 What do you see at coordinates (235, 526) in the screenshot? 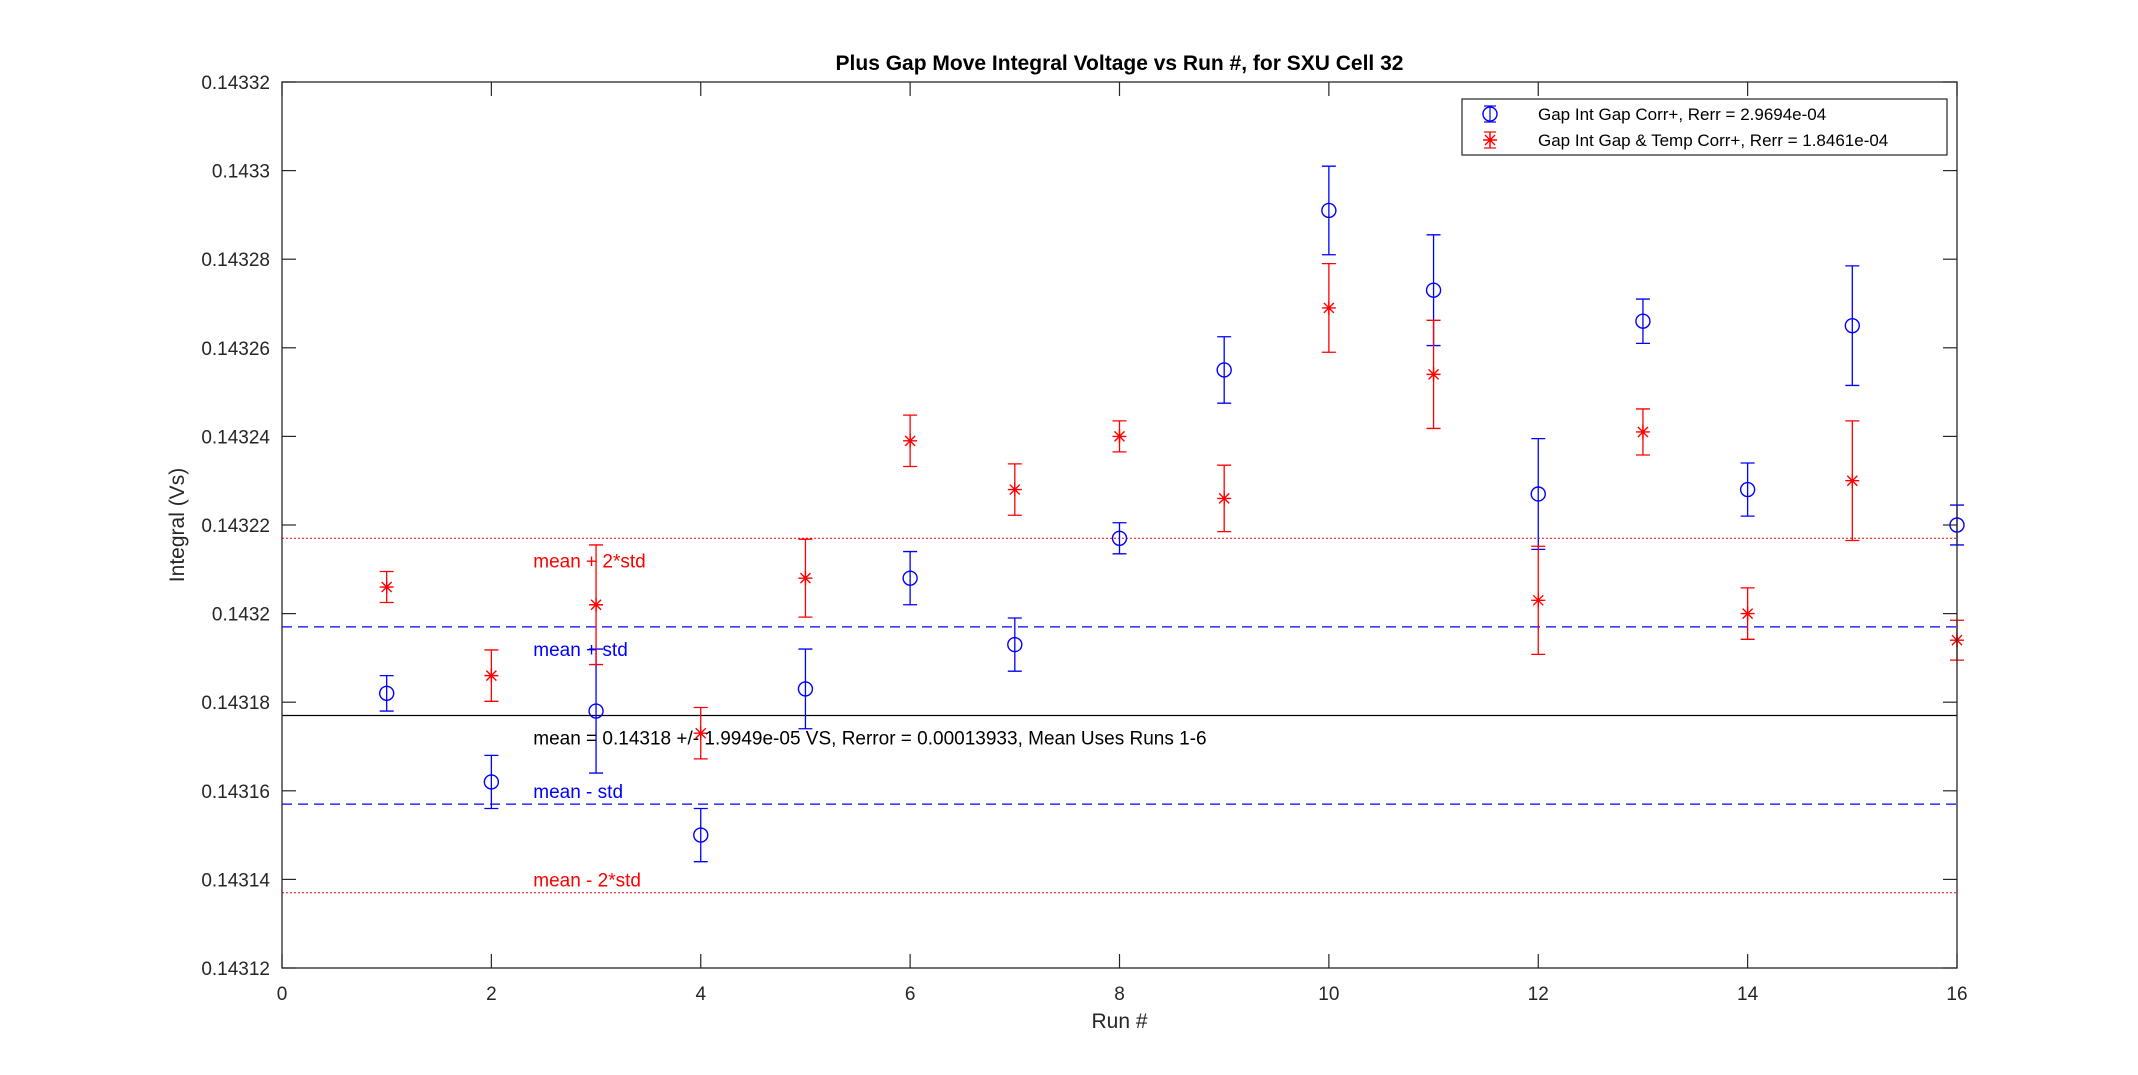
I see `y-tick-label: 0.14322` at bounding box center [235, 526].